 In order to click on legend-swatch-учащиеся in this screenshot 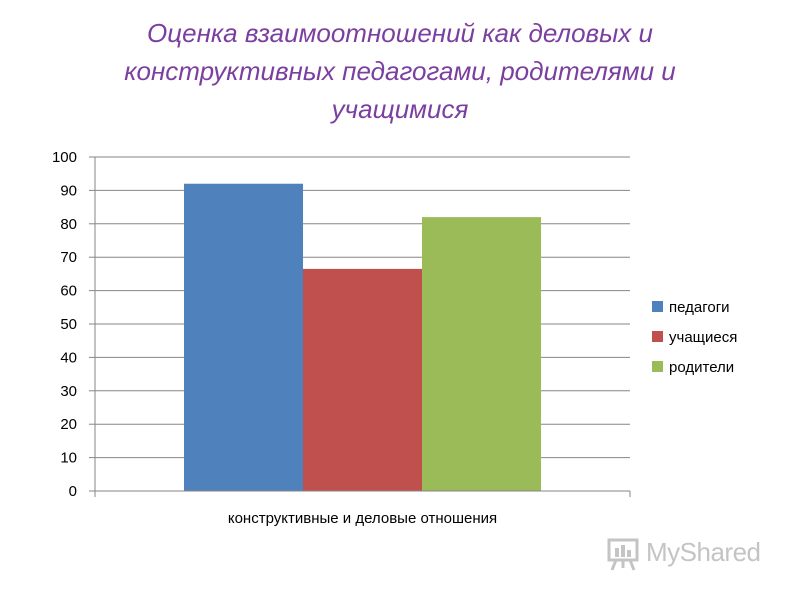, I will do `click(657, 336)`.